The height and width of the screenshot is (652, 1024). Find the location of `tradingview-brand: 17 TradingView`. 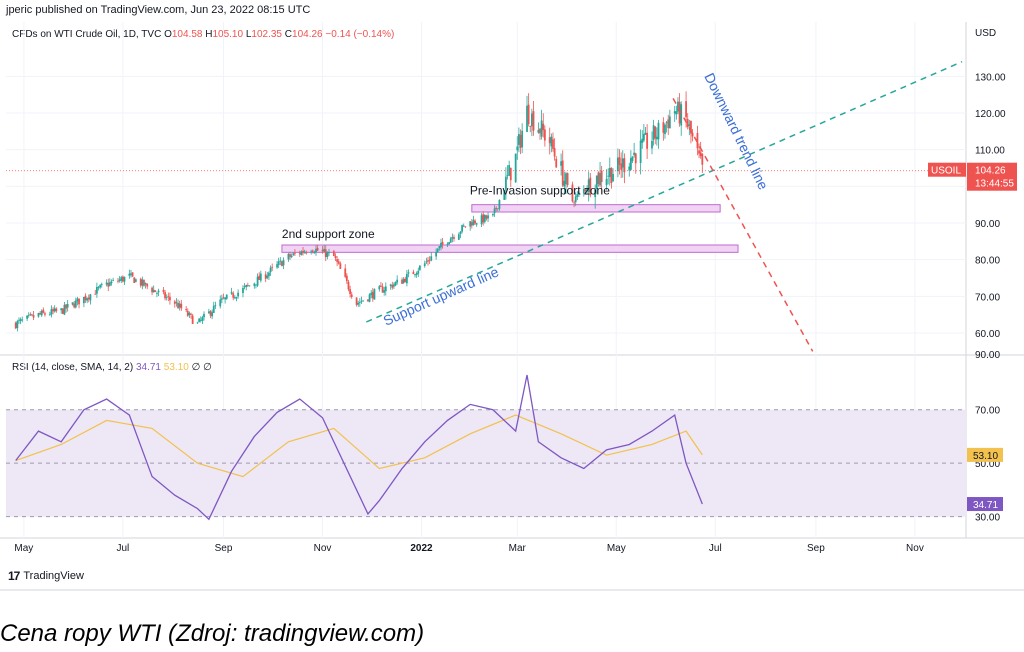

tradingview-brand: 17 TradingView is located at coordinates (46, 576).